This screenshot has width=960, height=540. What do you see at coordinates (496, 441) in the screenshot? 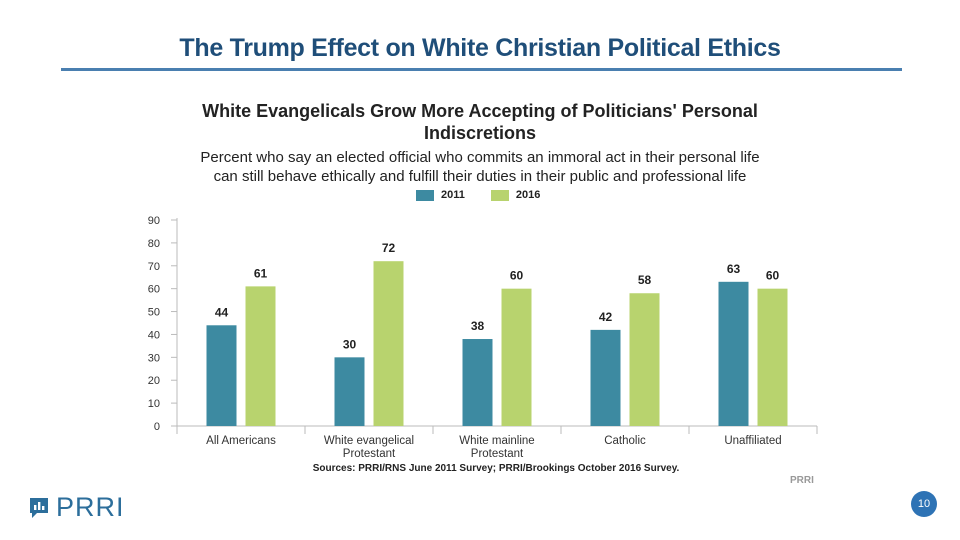
I see `x-tick-label: White mainline` at bounding box center [496, 441].